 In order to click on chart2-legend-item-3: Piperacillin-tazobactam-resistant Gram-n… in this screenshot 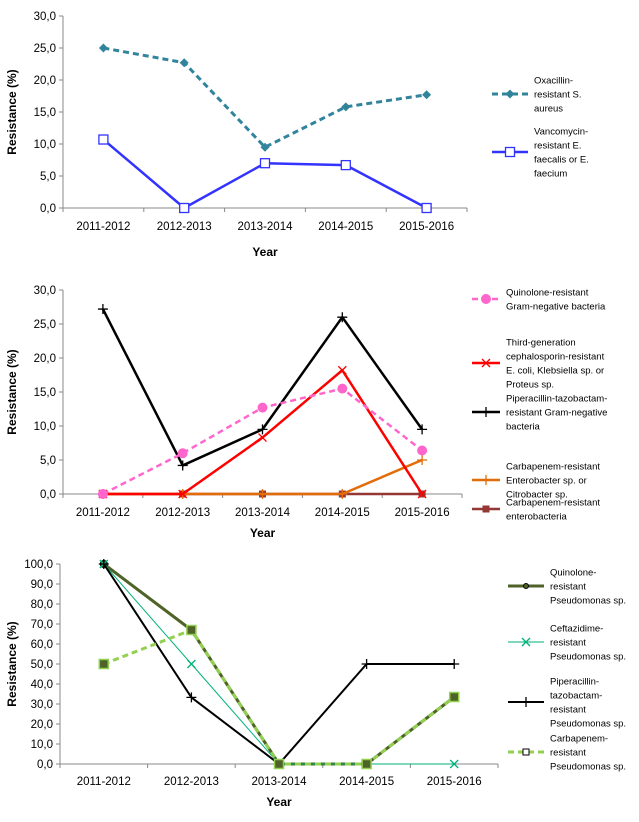, I will do `click(539, 413)`.